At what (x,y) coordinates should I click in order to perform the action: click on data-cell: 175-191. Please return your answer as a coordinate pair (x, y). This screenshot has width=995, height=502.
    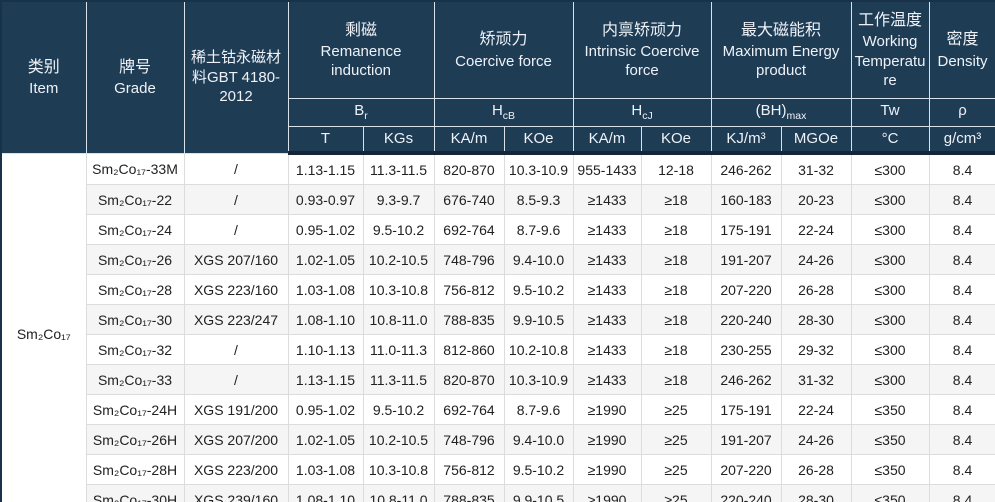
    Looking at the image, I should click on (746, 229).